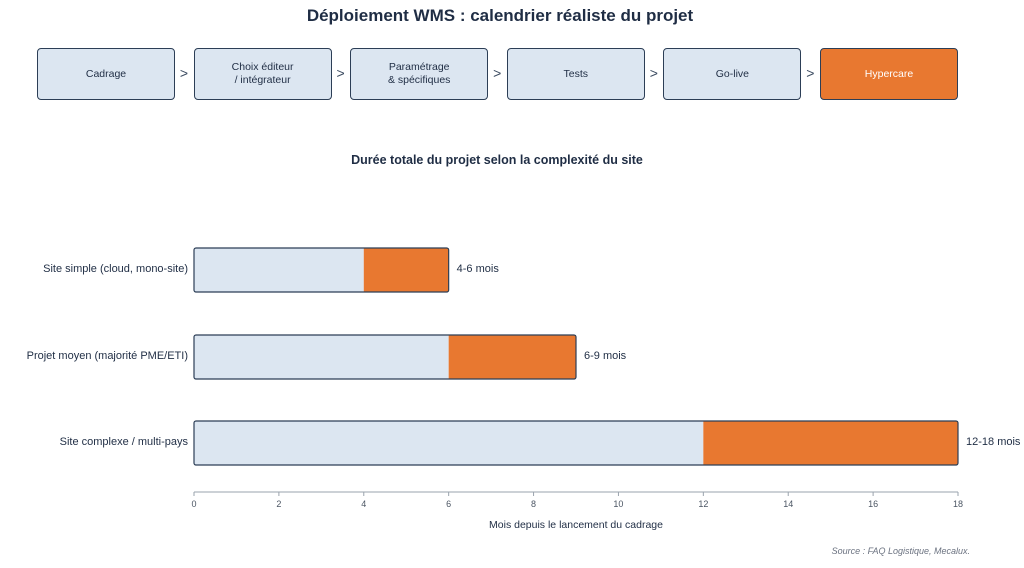  Describe the element at coordinates (605, 356) in the screenshot. I see `data-label: 6-9 mois` at that location.